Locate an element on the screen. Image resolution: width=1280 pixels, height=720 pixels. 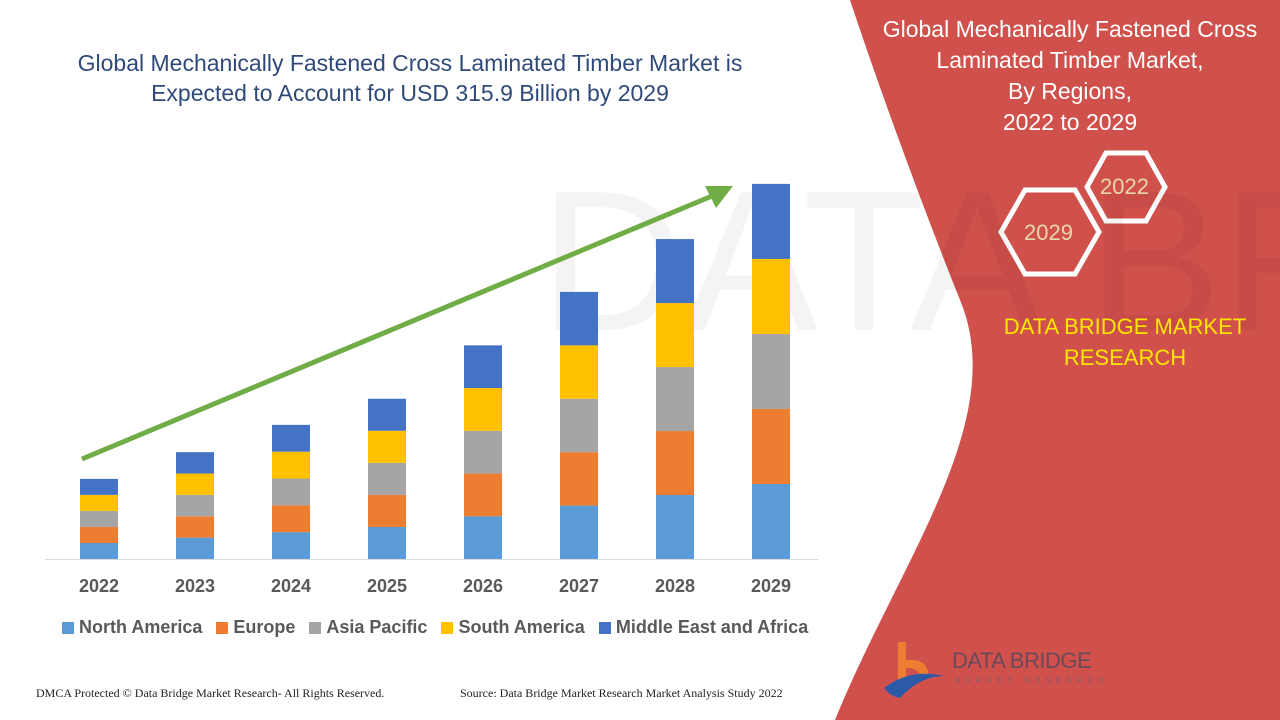
bar-south-america-2026 is located at coordinates (483, 409).